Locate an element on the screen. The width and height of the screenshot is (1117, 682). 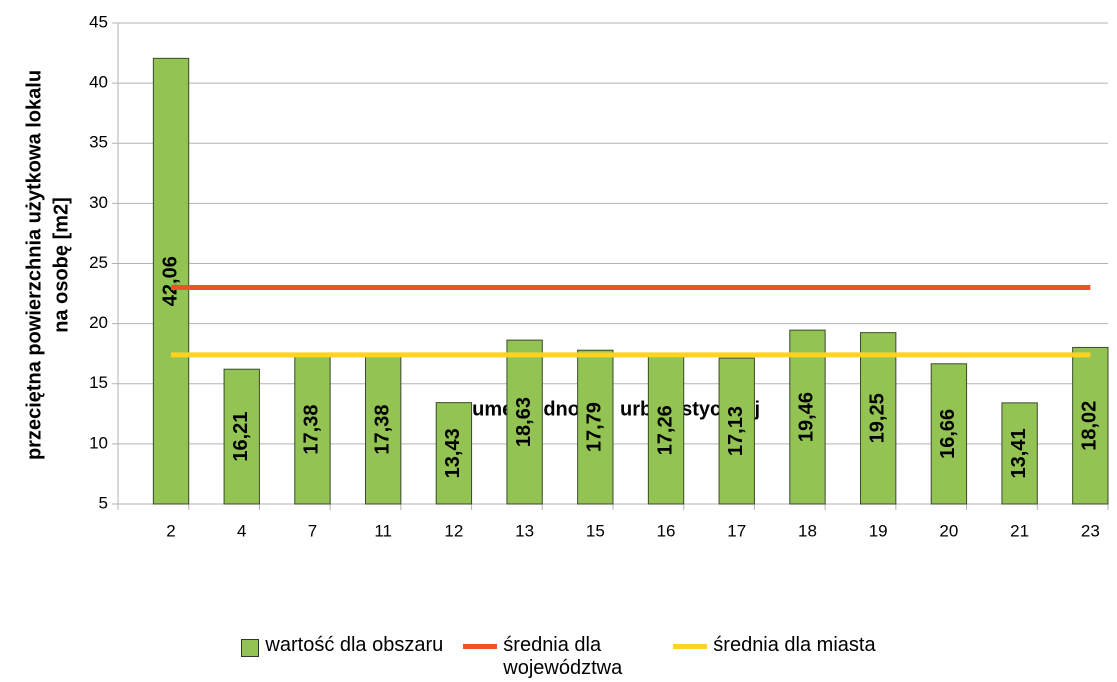
data-label: 42,06 is located at coordinates (170, 281).